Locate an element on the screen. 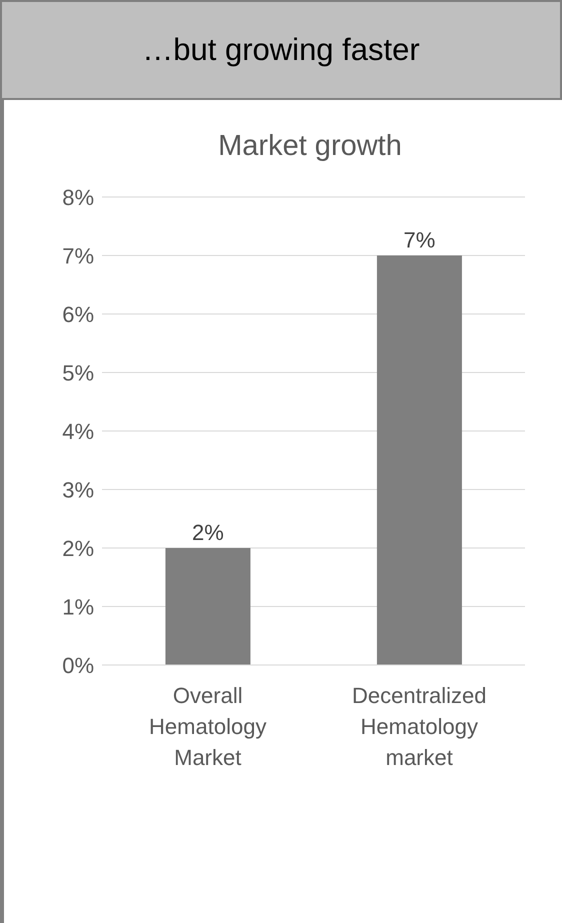 This screenshot has width=562, height=923. y-tick-label: 4% is located at coordinates (78, 431).